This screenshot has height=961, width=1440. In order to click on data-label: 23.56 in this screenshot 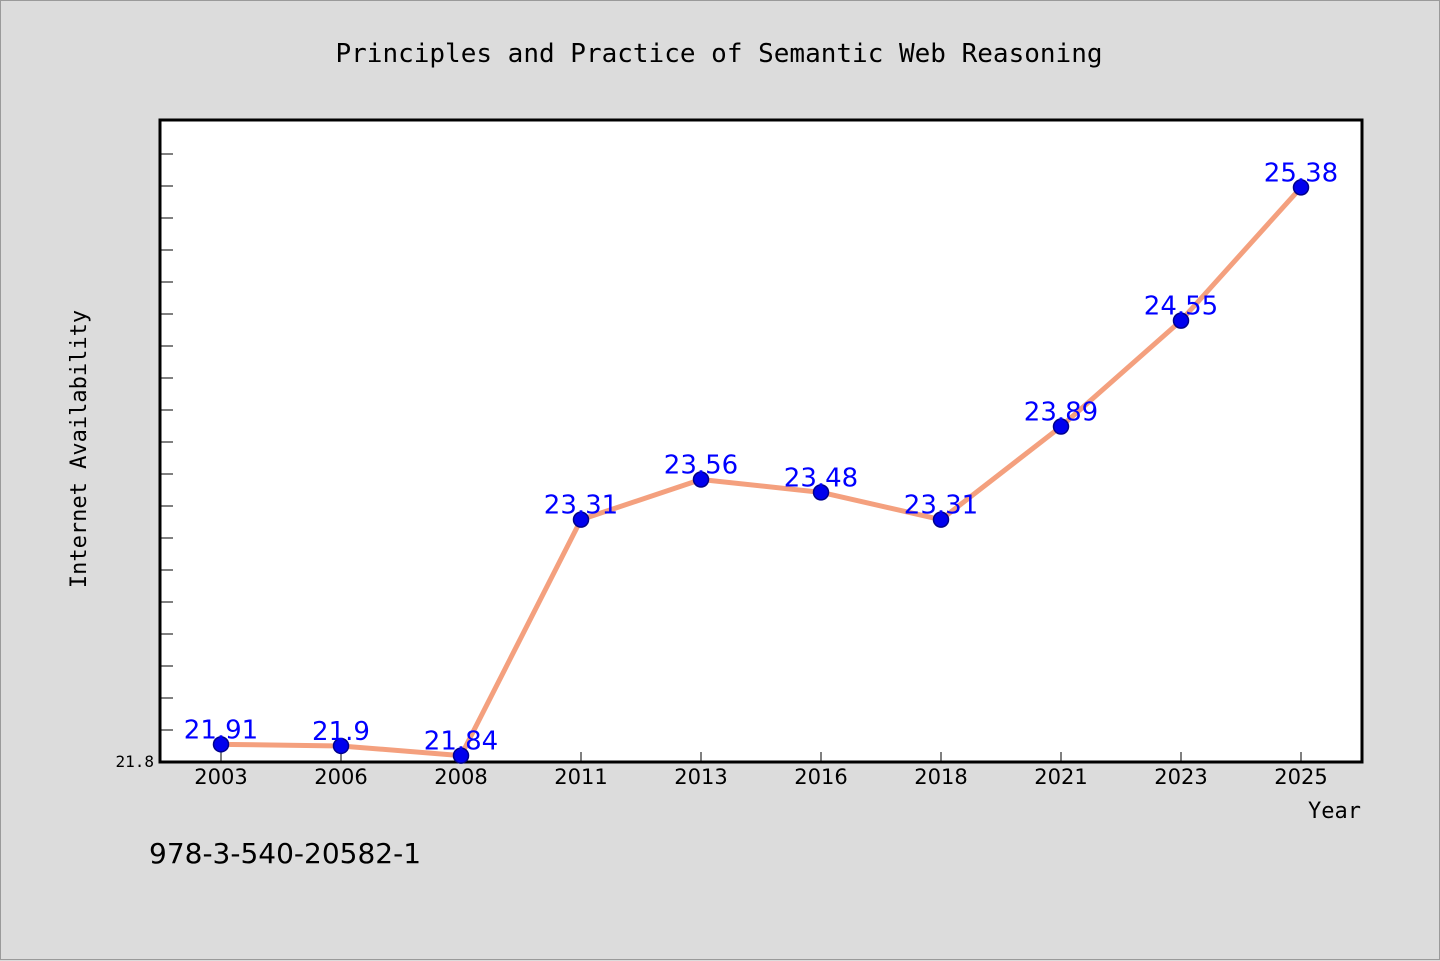, I will do `click(701, 466)`.